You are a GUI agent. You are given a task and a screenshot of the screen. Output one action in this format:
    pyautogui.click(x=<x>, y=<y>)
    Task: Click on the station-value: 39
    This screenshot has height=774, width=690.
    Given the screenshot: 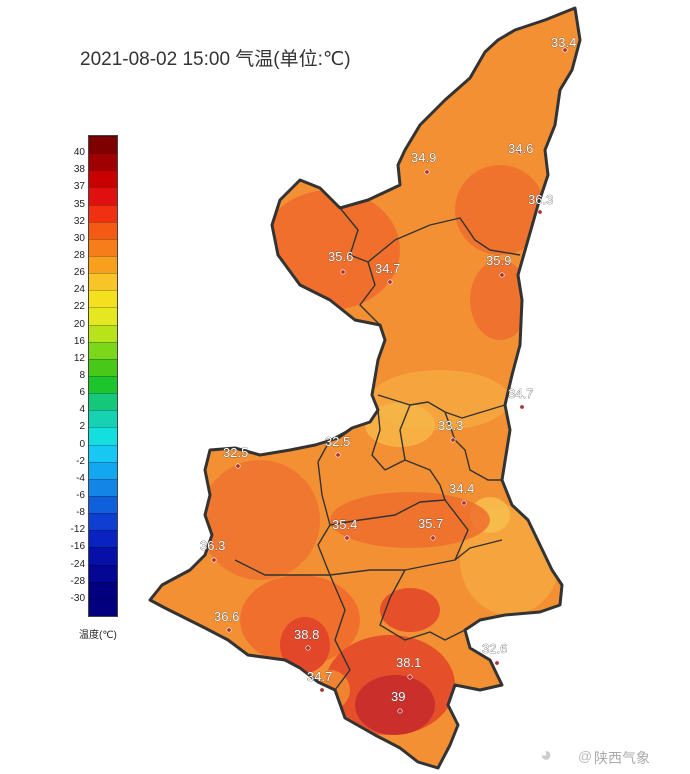 What is the action you would take?
    pyautogui.click(x=398, y=696)
    